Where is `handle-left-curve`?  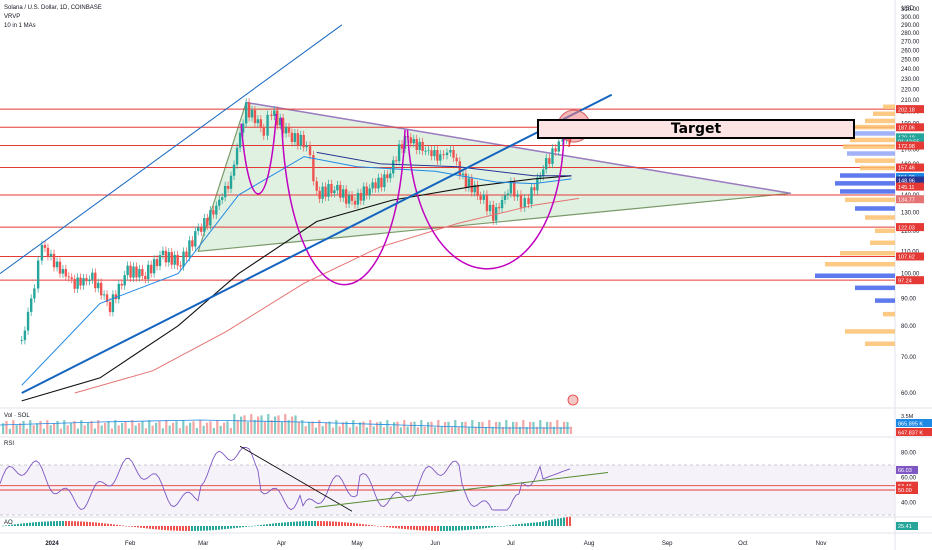 handle-left-curve is located at coordinates (259, 154).